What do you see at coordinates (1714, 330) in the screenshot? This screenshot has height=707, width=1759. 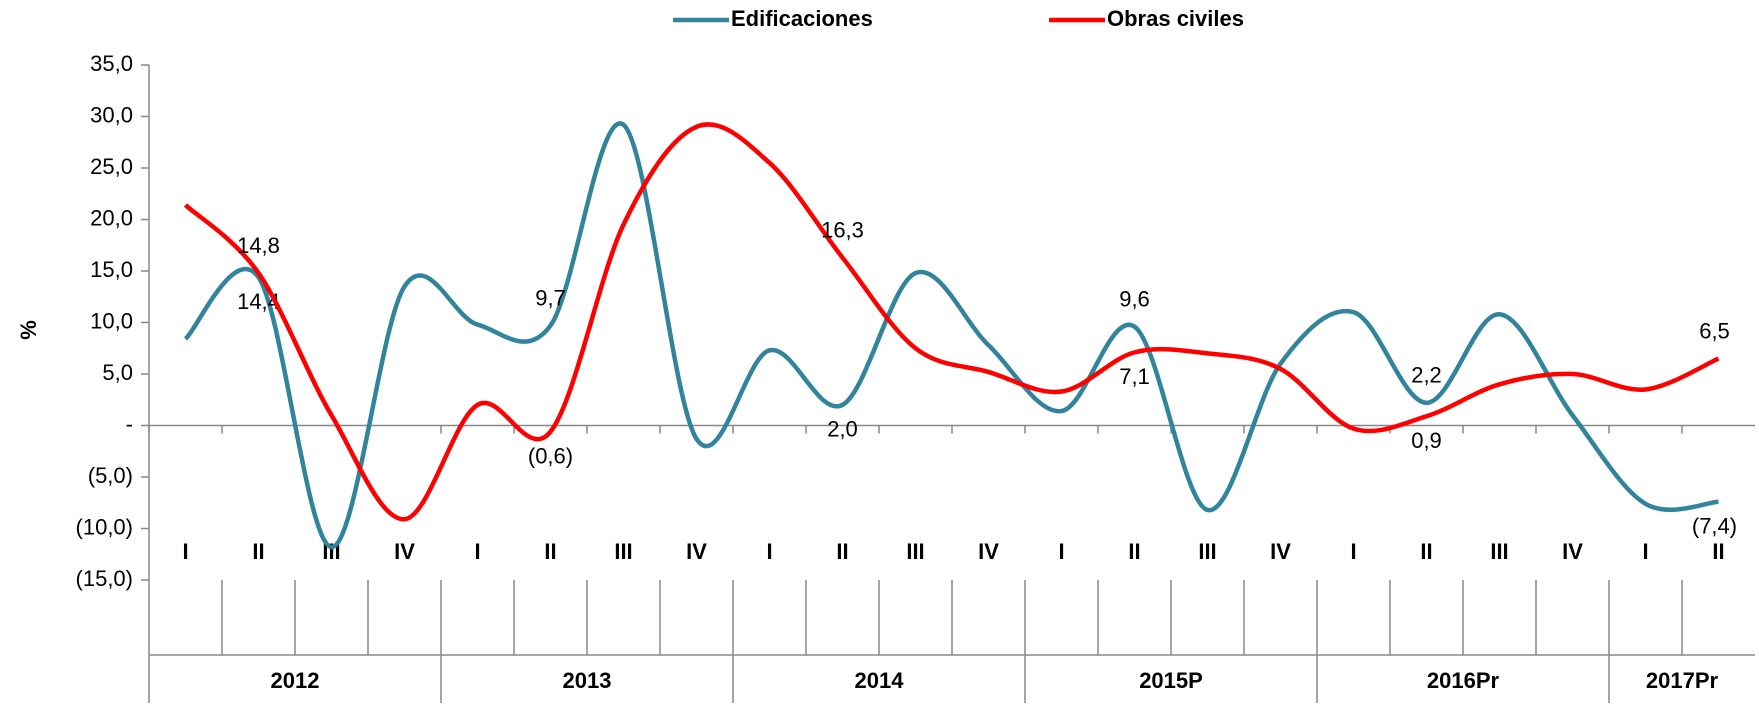 I see `data-label: 6,5` at bounding box center [1714, 330].